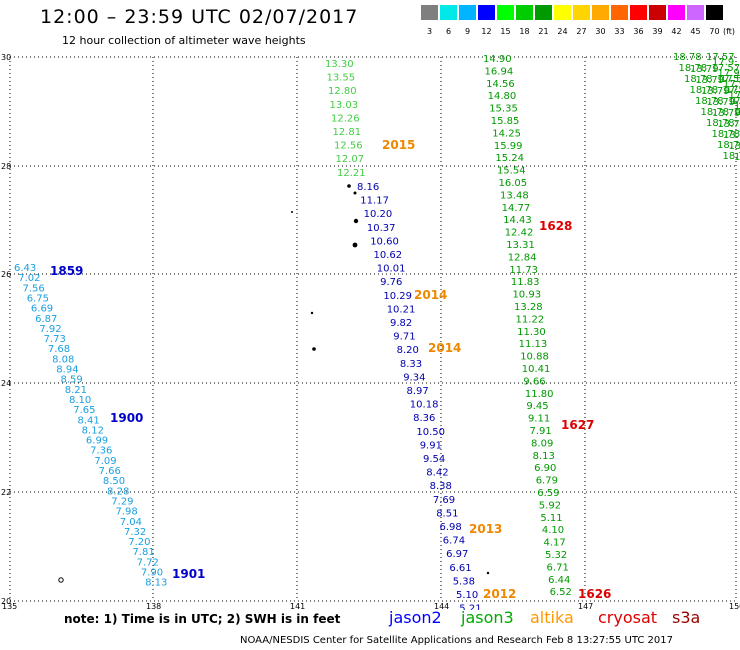  I want to click on wave-height-value: 8.10, so click(80, 400).